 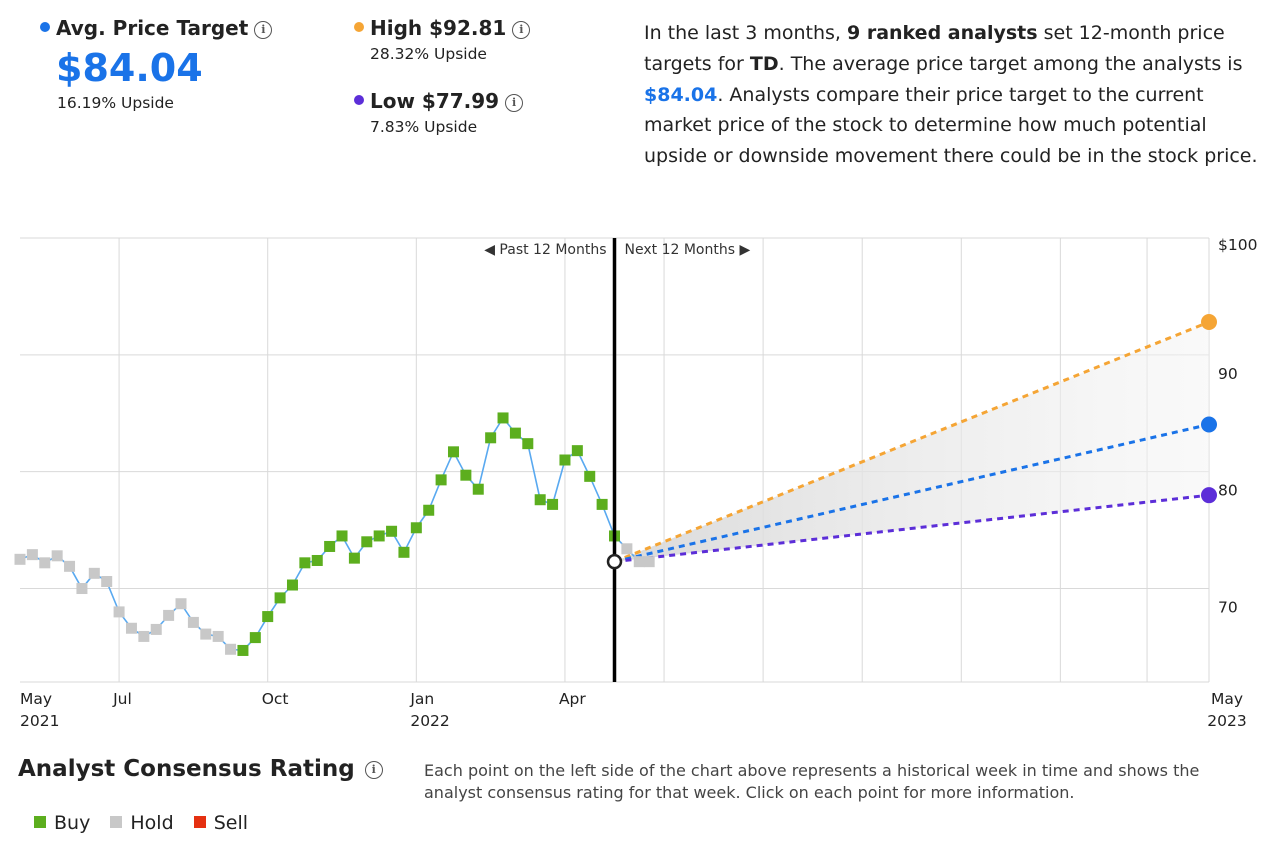 I want to click on low-price-target: Low $77.99 i 7.83% Upside, so click(x=439, y=112).